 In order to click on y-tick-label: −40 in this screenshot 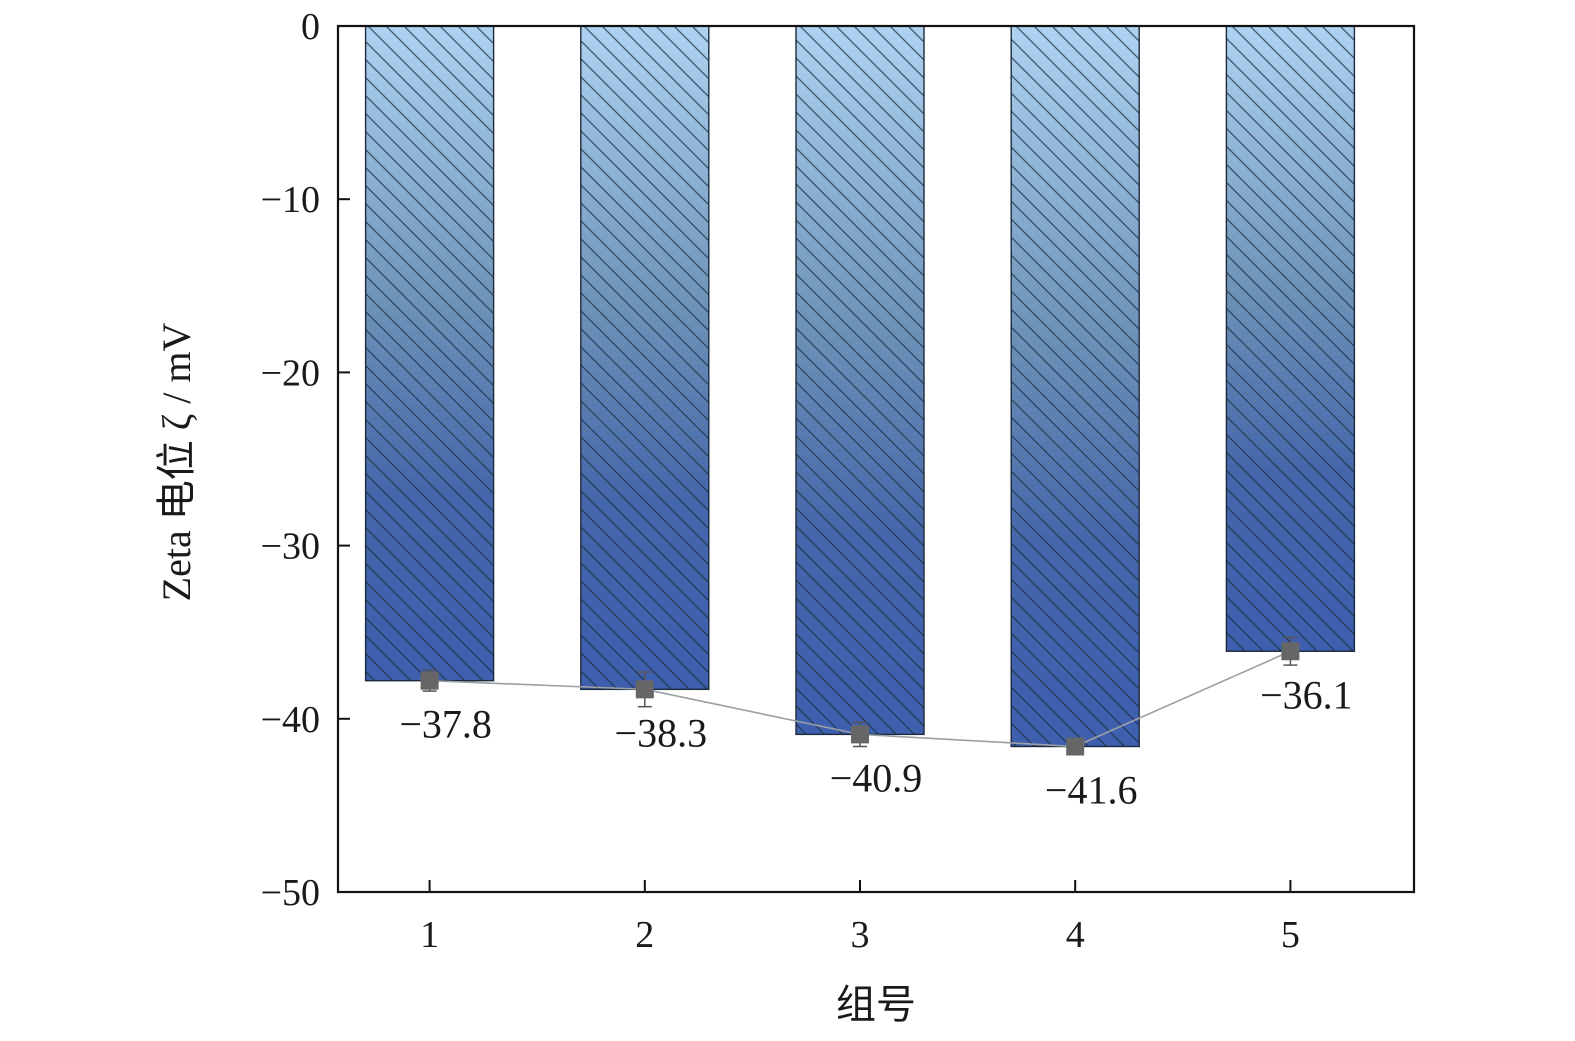, I will do `click(290, 720)`.